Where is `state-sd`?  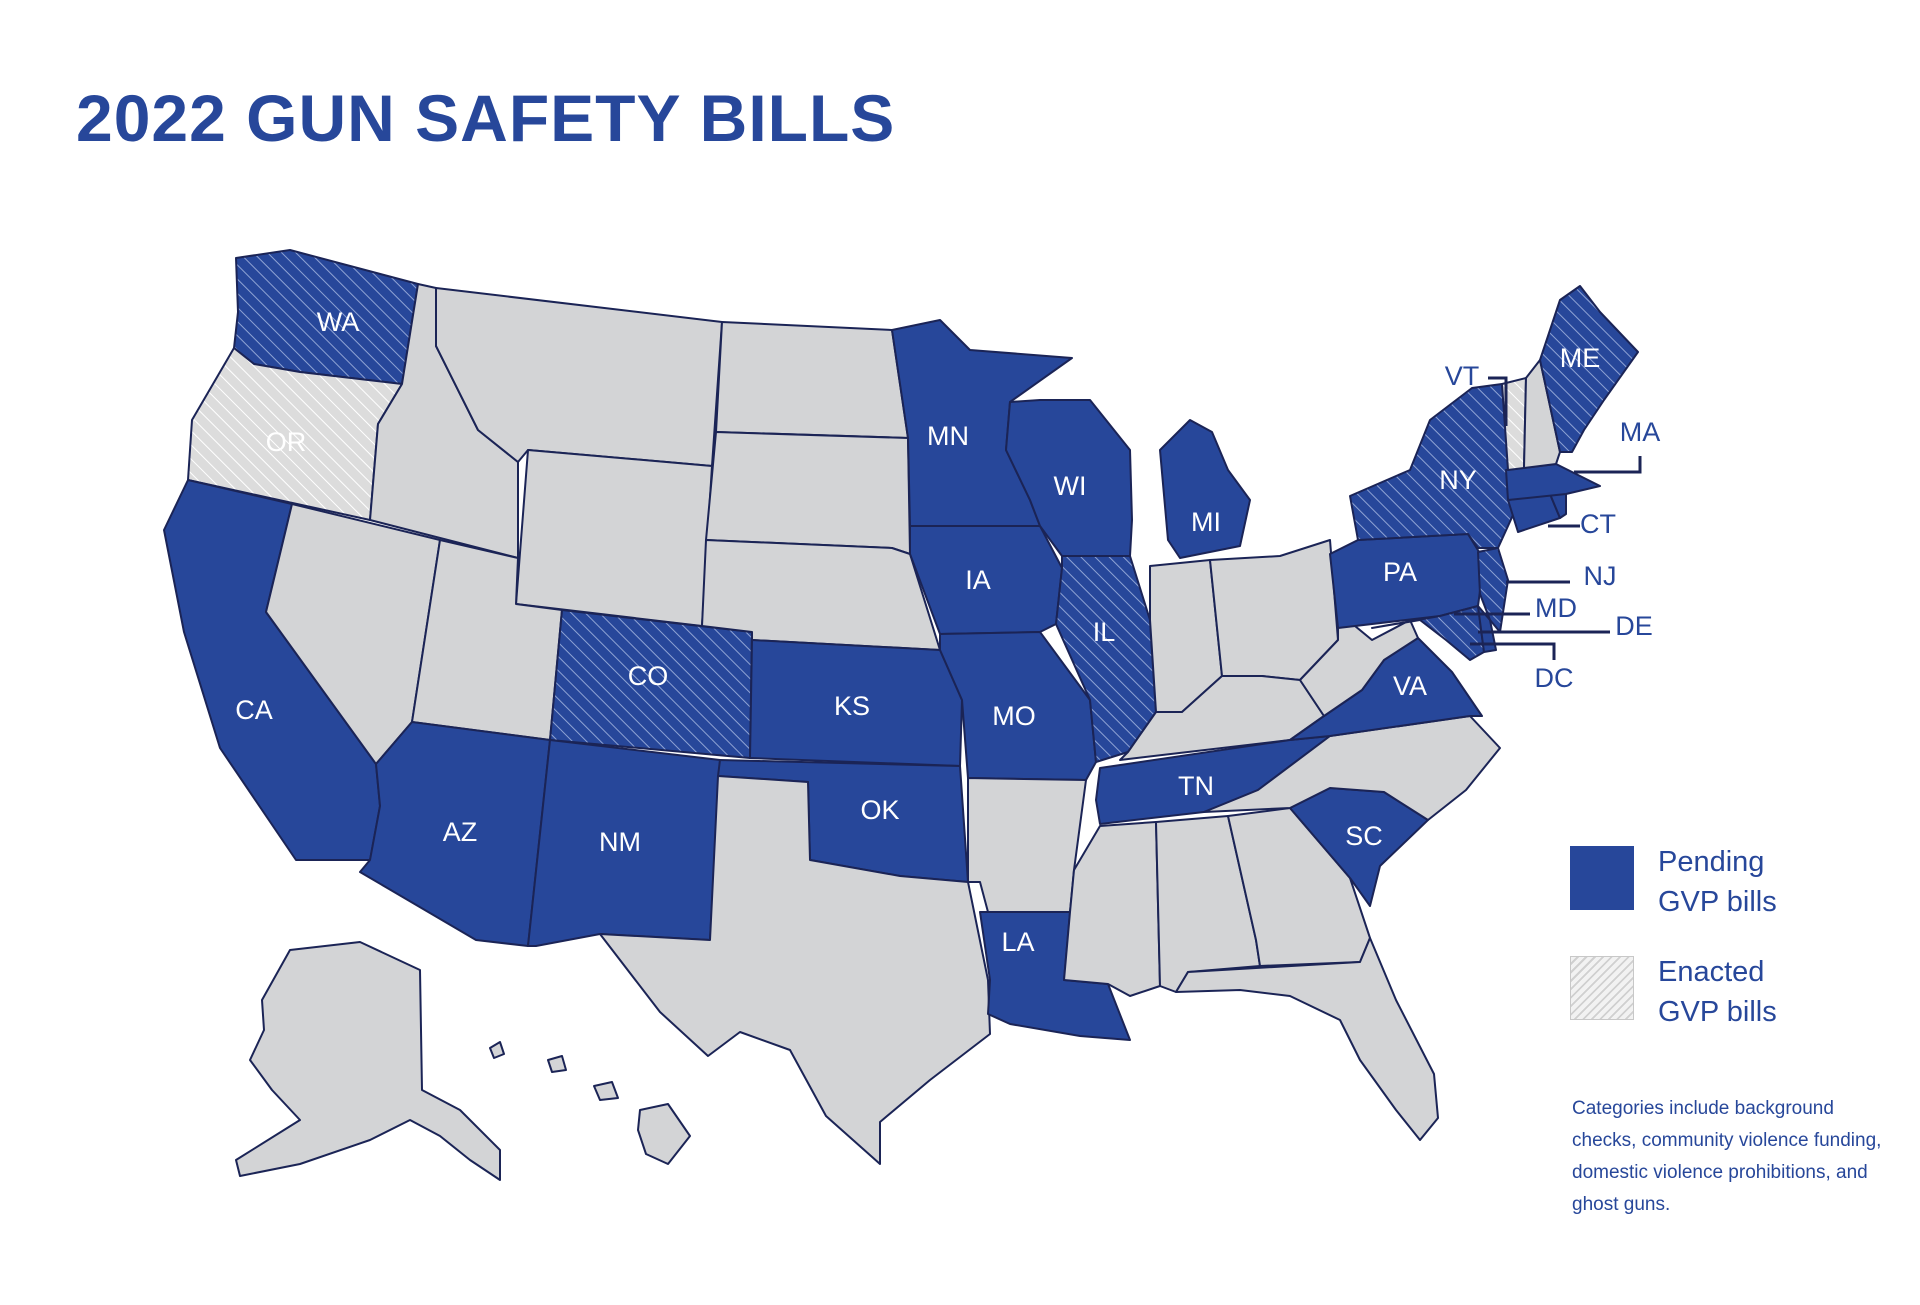
state-sd is located at coordinates (808, 493).